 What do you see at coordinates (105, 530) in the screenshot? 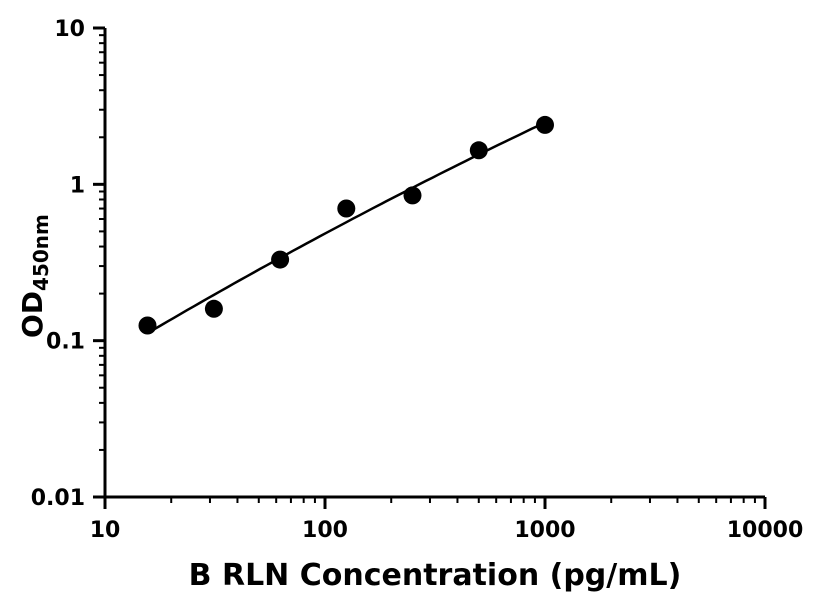
I see `x-tick-label: 10` at bounding box center [105, 530].